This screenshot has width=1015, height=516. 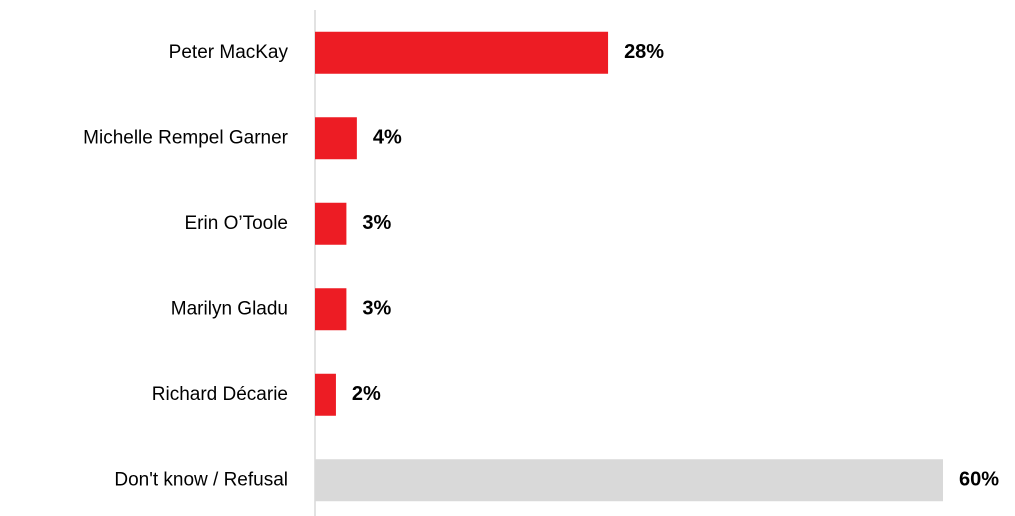 What do you see at coordinates (201, 479) in the screenshot?
I see `category-label: Don't know / Refusal` at bounding box center [201, 479].